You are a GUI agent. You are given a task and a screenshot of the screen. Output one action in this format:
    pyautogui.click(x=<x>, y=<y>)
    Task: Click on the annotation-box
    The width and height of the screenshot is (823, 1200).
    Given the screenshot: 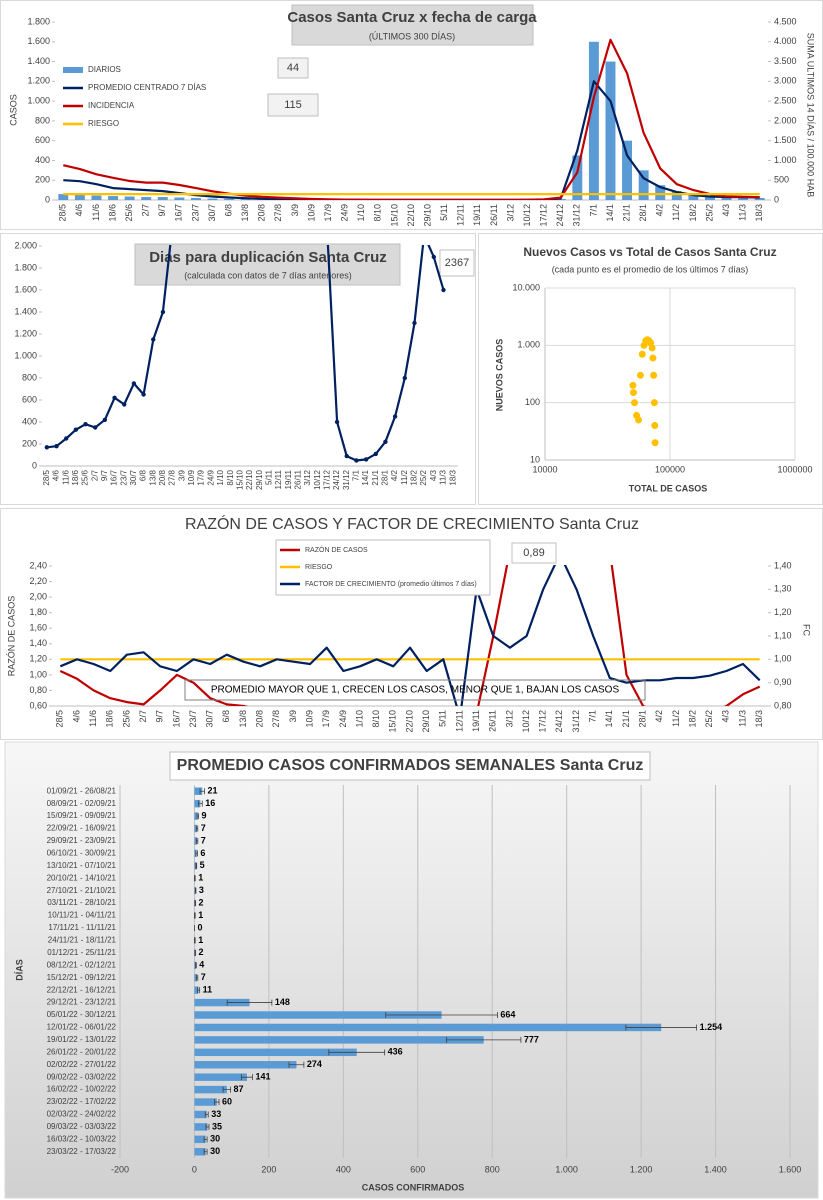 What is the action you would take?
    pyautogui.click(x=534, y=553)
    